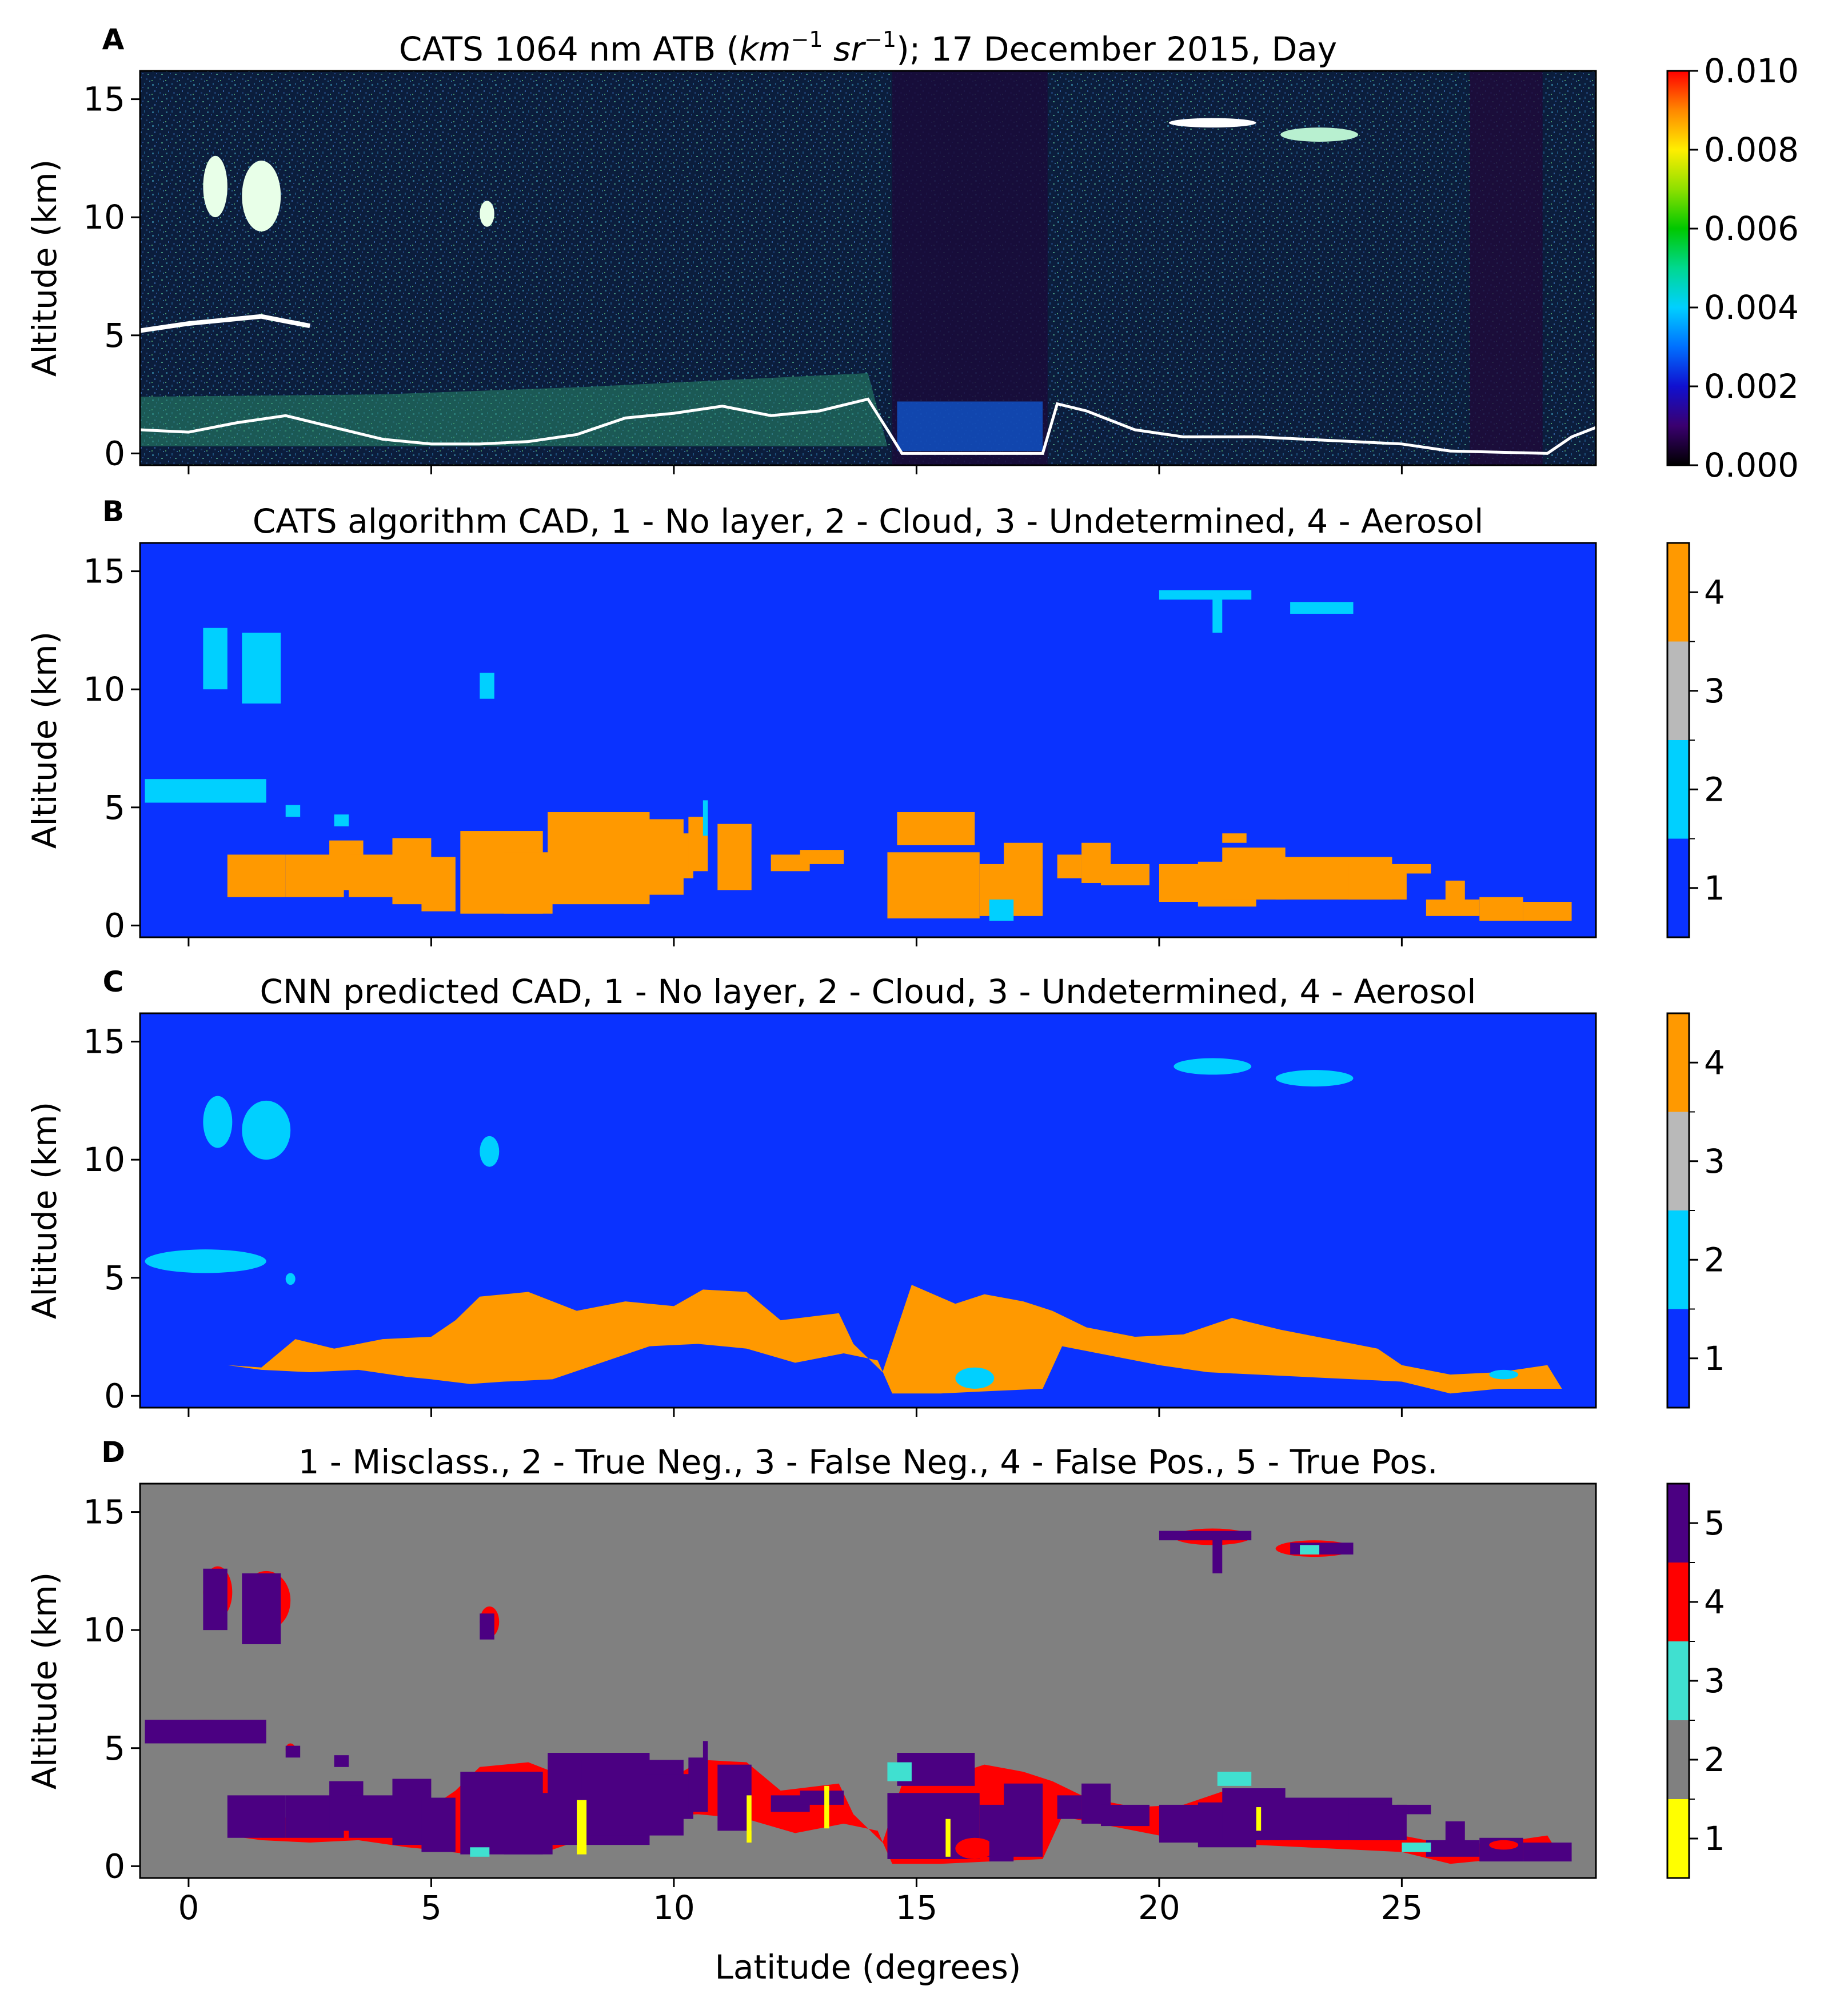  I want to click on x-tick-label: 5, so click(431, 1907).